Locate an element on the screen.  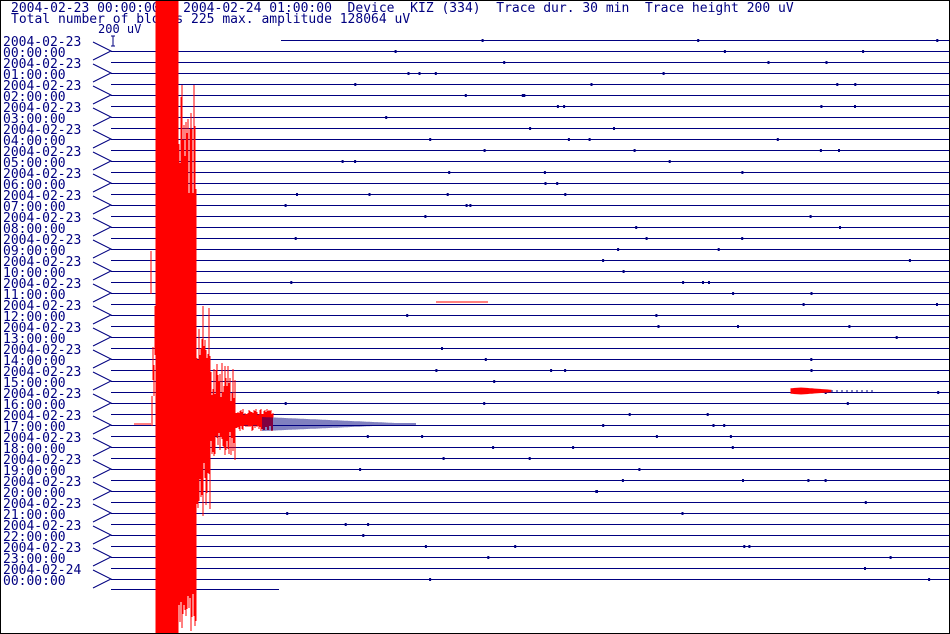
coda-signal is located at coordinates (339, 424).